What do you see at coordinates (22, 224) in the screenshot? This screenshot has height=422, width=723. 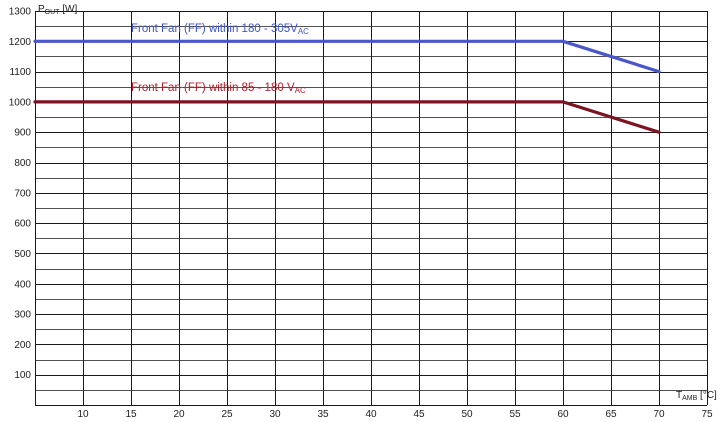 I see `y-tick-label: 600` at bounding box center [22, 224].